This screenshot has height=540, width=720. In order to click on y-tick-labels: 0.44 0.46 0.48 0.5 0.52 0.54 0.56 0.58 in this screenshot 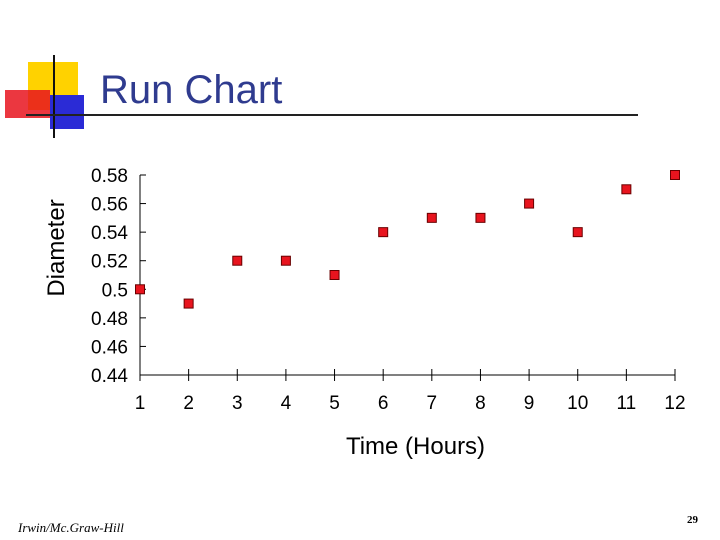, I will do `click(109, 276)`.